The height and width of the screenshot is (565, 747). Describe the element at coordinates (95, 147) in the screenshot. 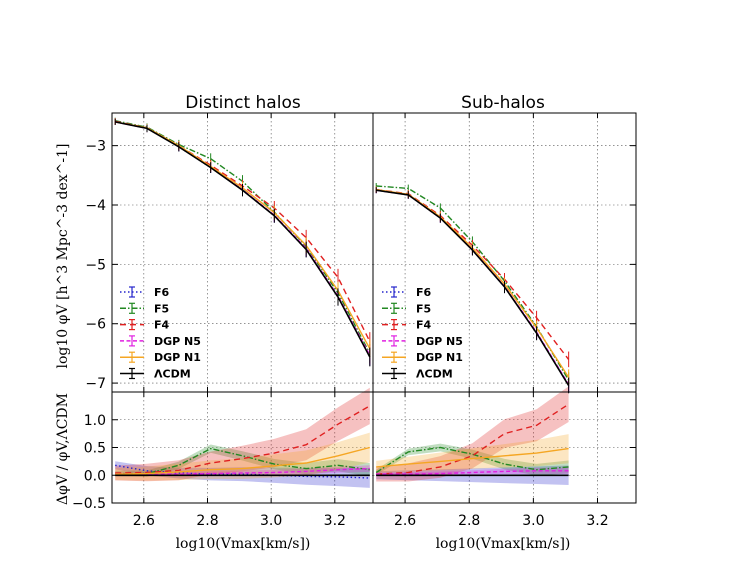

I see `ytick-top-label-0: −3` at that location.